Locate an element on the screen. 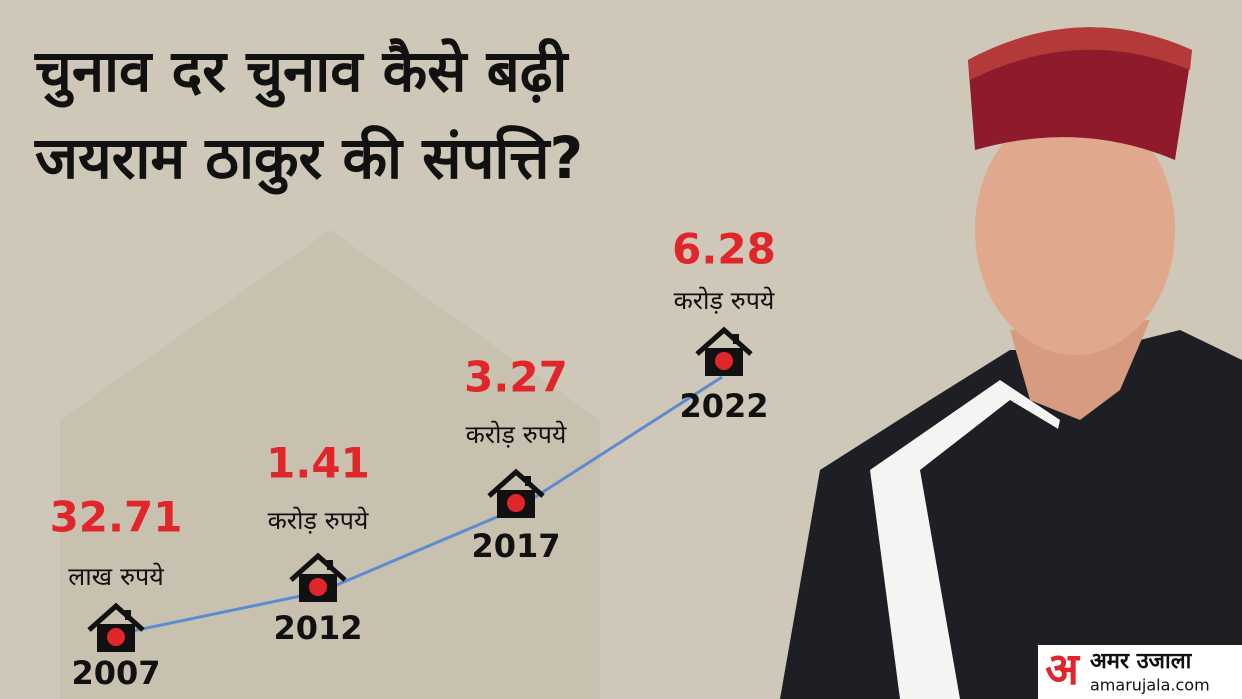  logo: अ अमर उजाला amarujala.com is located at coordinates (1140, 671).